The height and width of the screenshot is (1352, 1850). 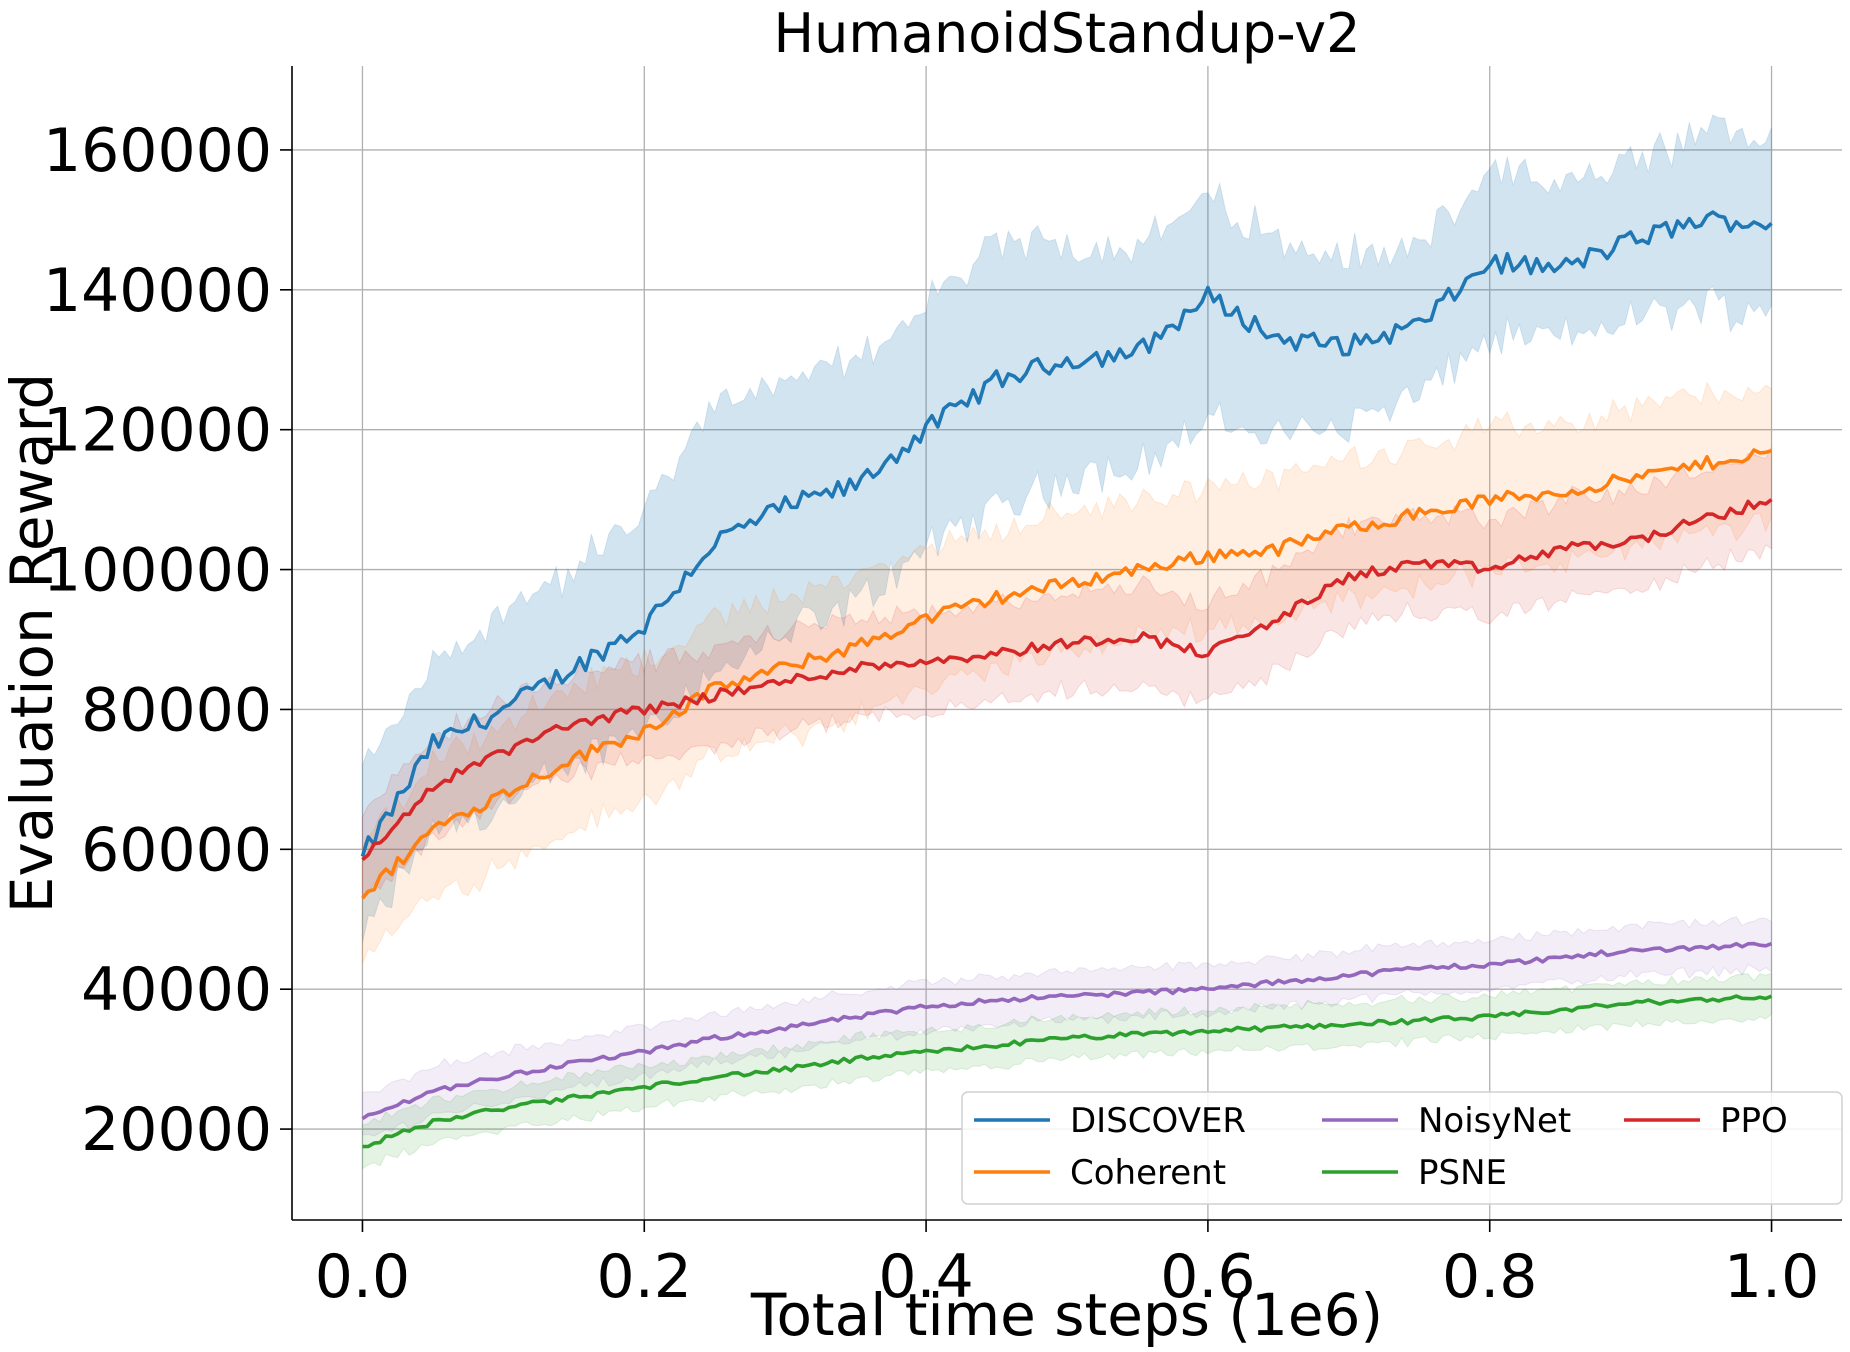 I want to click on legend-item-coherent: Coherent, so click(x=1100, y=1173).